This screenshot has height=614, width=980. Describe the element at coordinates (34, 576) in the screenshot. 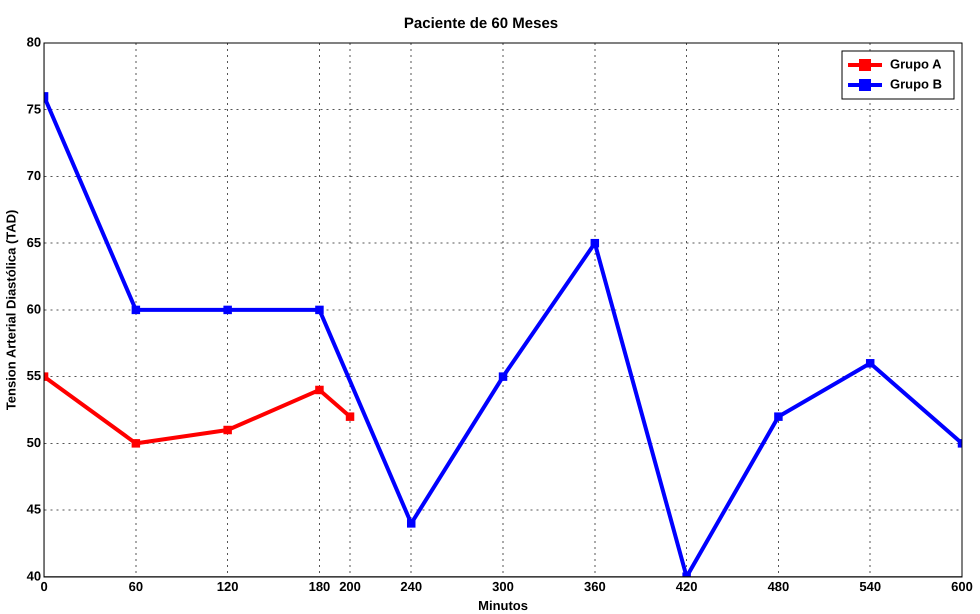

I see `y-tick-label: 40` at that location.